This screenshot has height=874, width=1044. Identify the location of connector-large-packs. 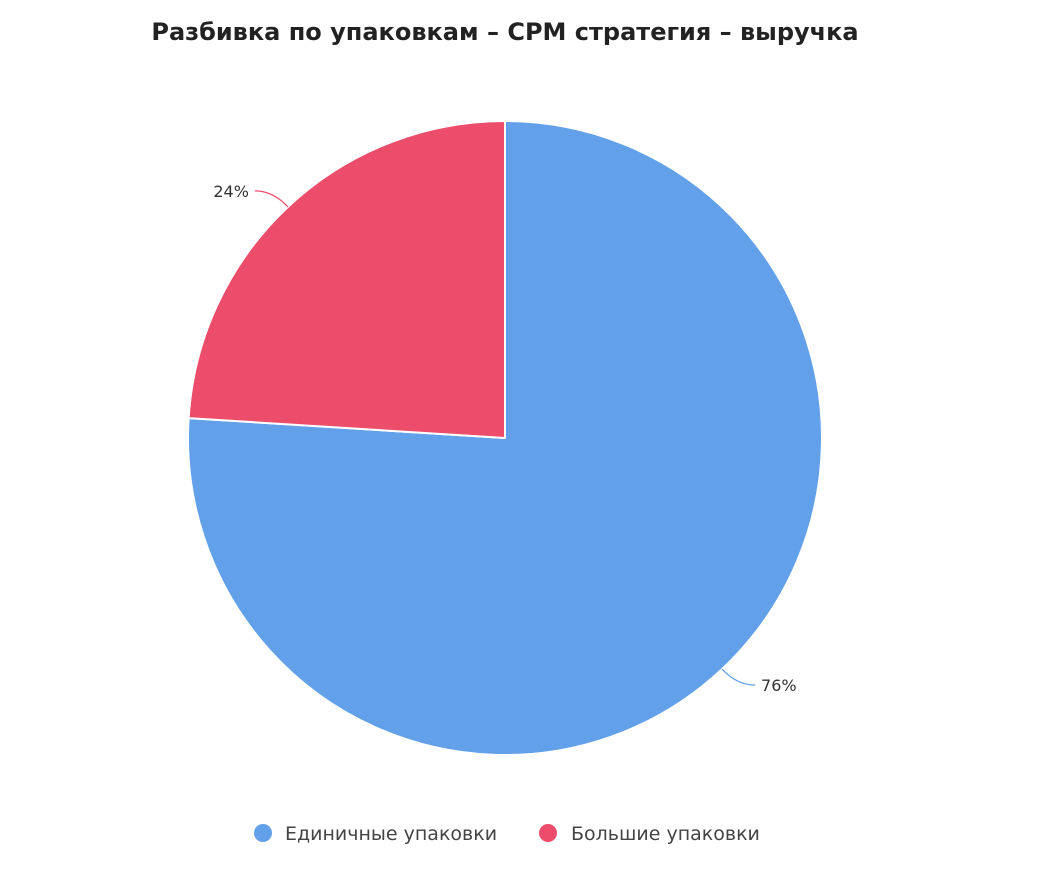
(271, 199).